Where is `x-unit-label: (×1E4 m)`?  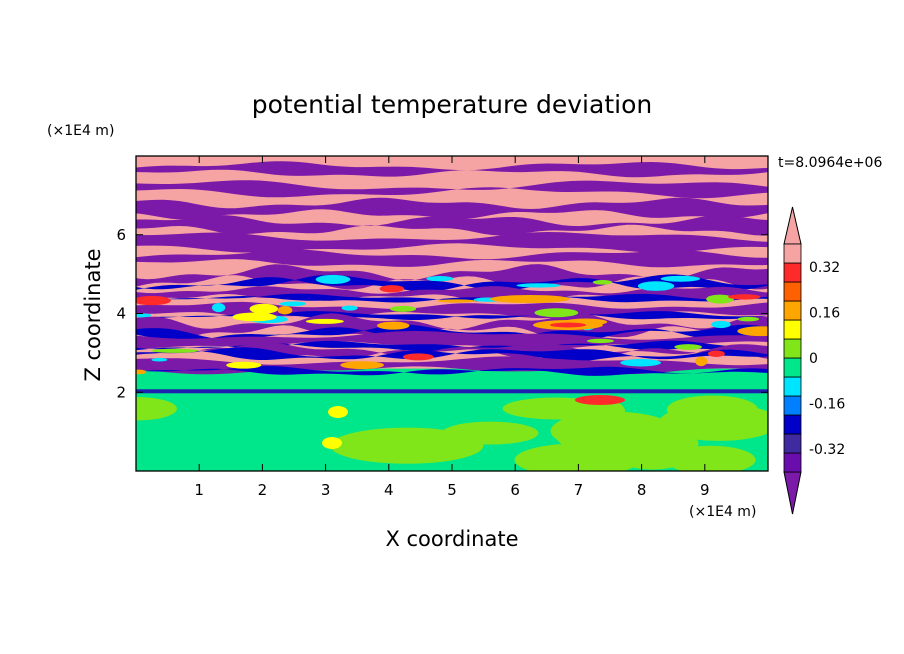 x-unit-label: (×1E4 m) is located at coordinates (722, 512).